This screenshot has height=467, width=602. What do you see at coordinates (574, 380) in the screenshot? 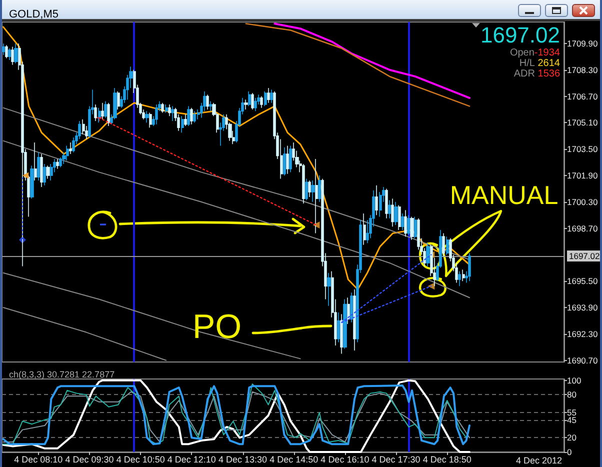
I see `y-tick-label: 100` at bounding box center [574, 380].